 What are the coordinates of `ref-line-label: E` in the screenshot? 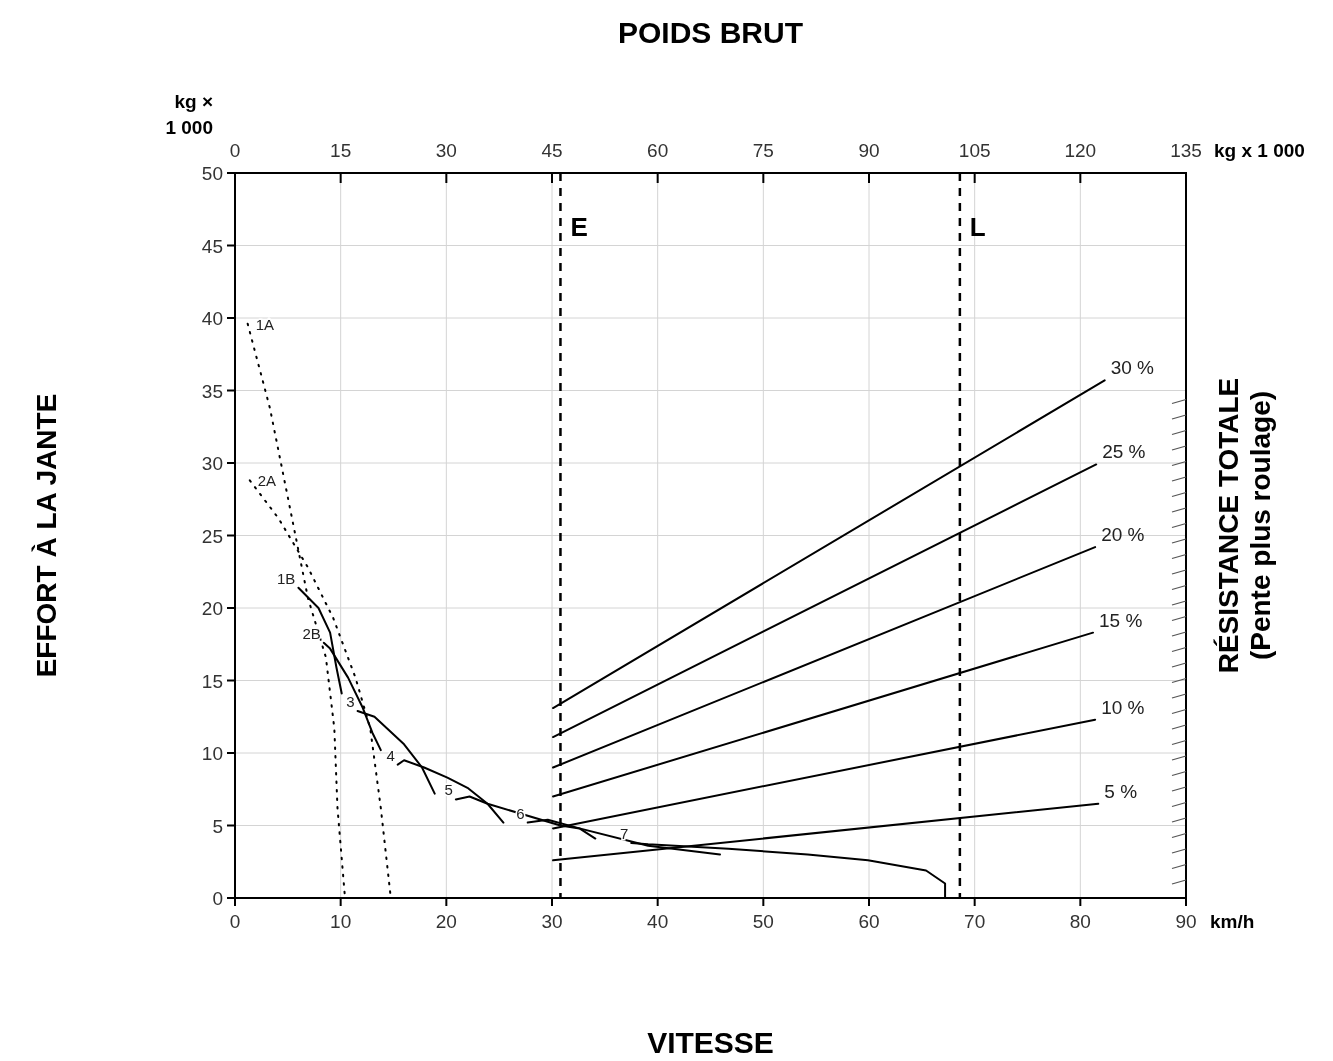 It's located at (579, 227).